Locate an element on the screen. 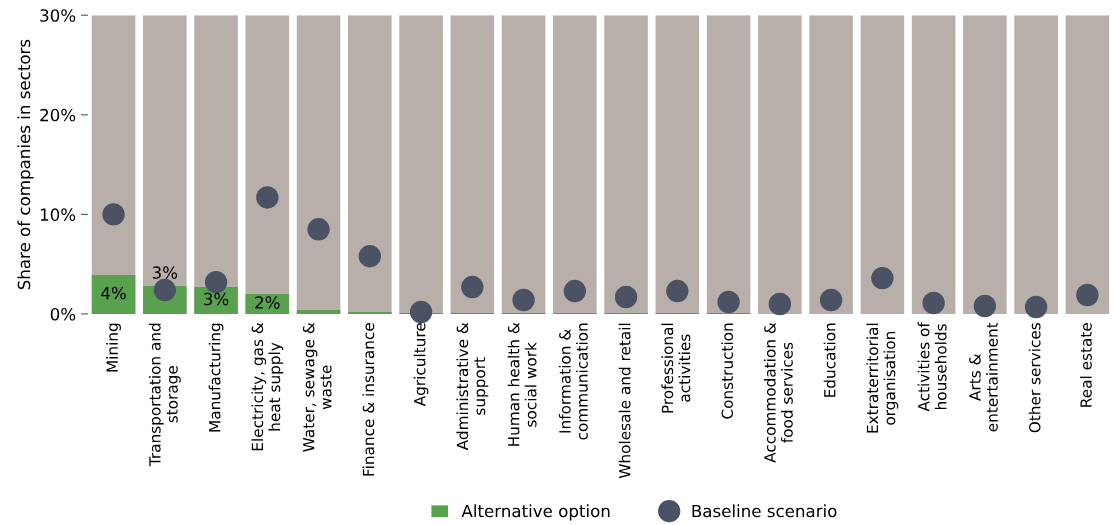 The width and height of the screenshot is (1113, 525). x-tick-label: Manufacturing is located at coordinates (216, 377).